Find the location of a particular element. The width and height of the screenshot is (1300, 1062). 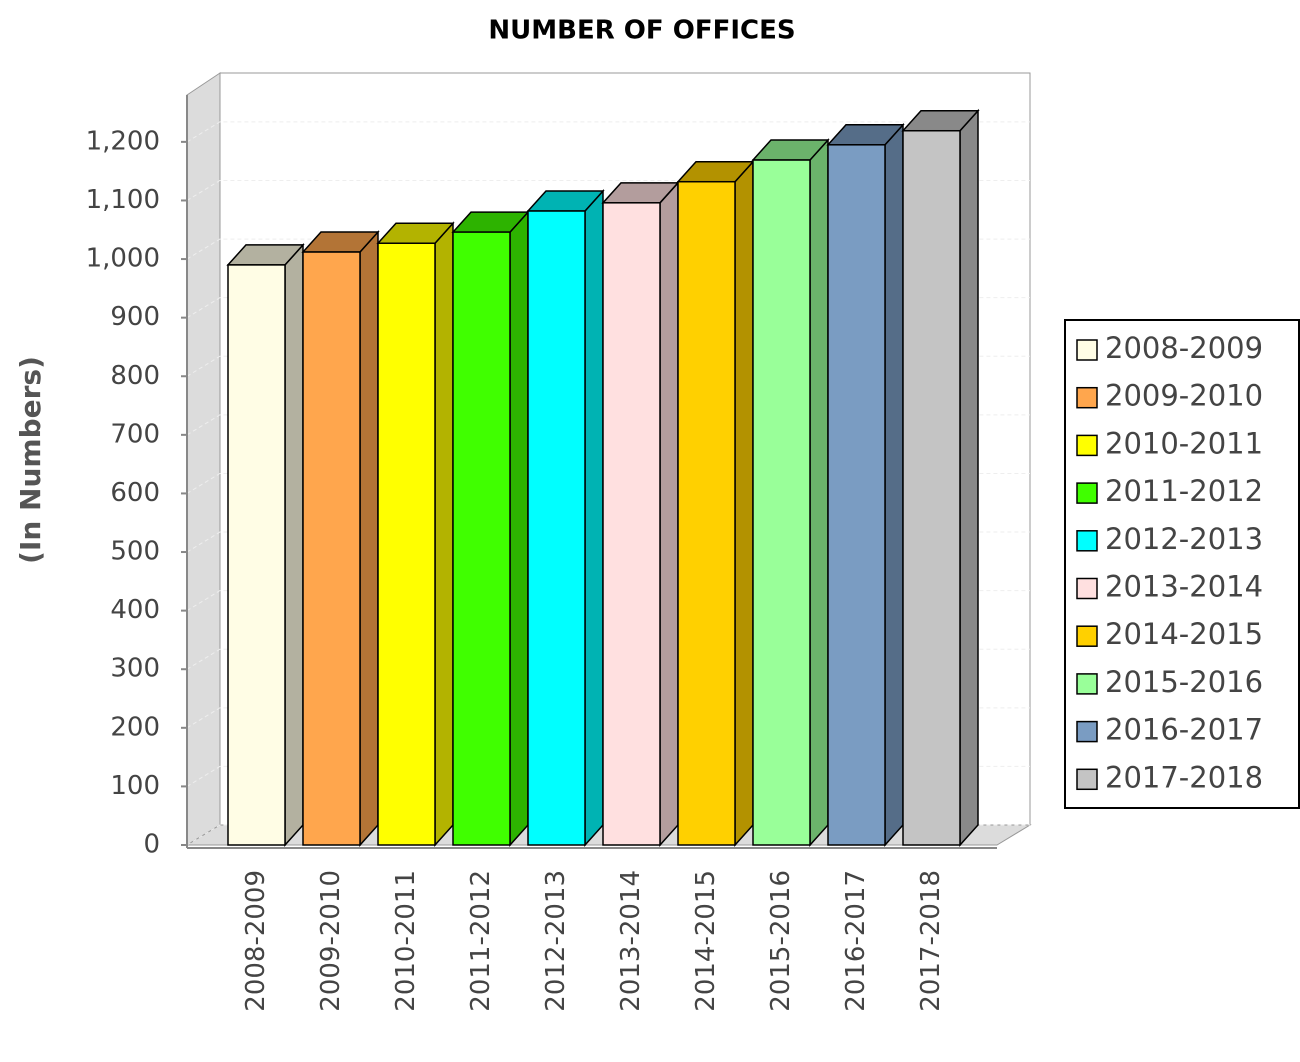

legend-label: 2009-2010 is located at coordinates (1184, 396).